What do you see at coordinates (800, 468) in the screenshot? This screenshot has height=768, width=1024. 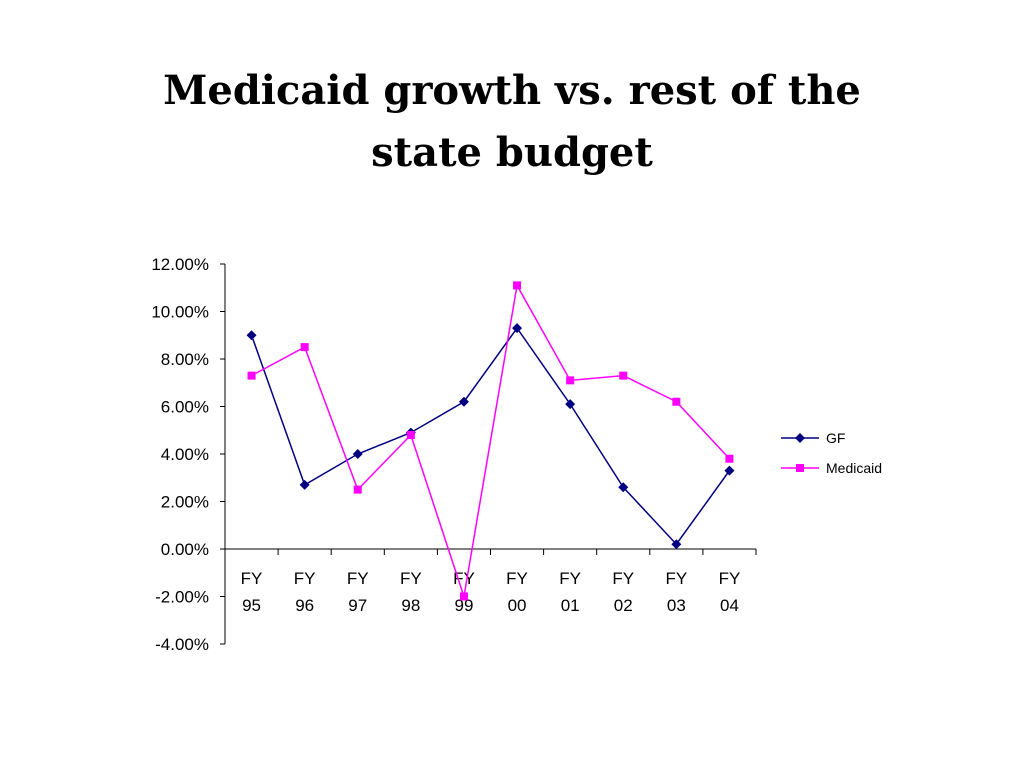 I see `legend-marker-square` at bounding box center [800, 468].